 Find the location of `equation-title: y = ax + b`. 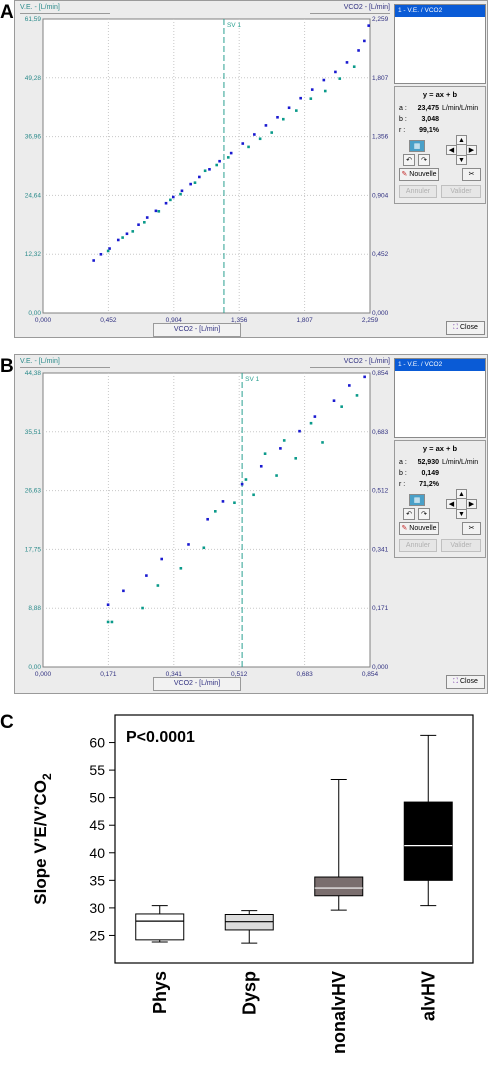

equation-title: y = ax + b is located at coordinates (440, 94).